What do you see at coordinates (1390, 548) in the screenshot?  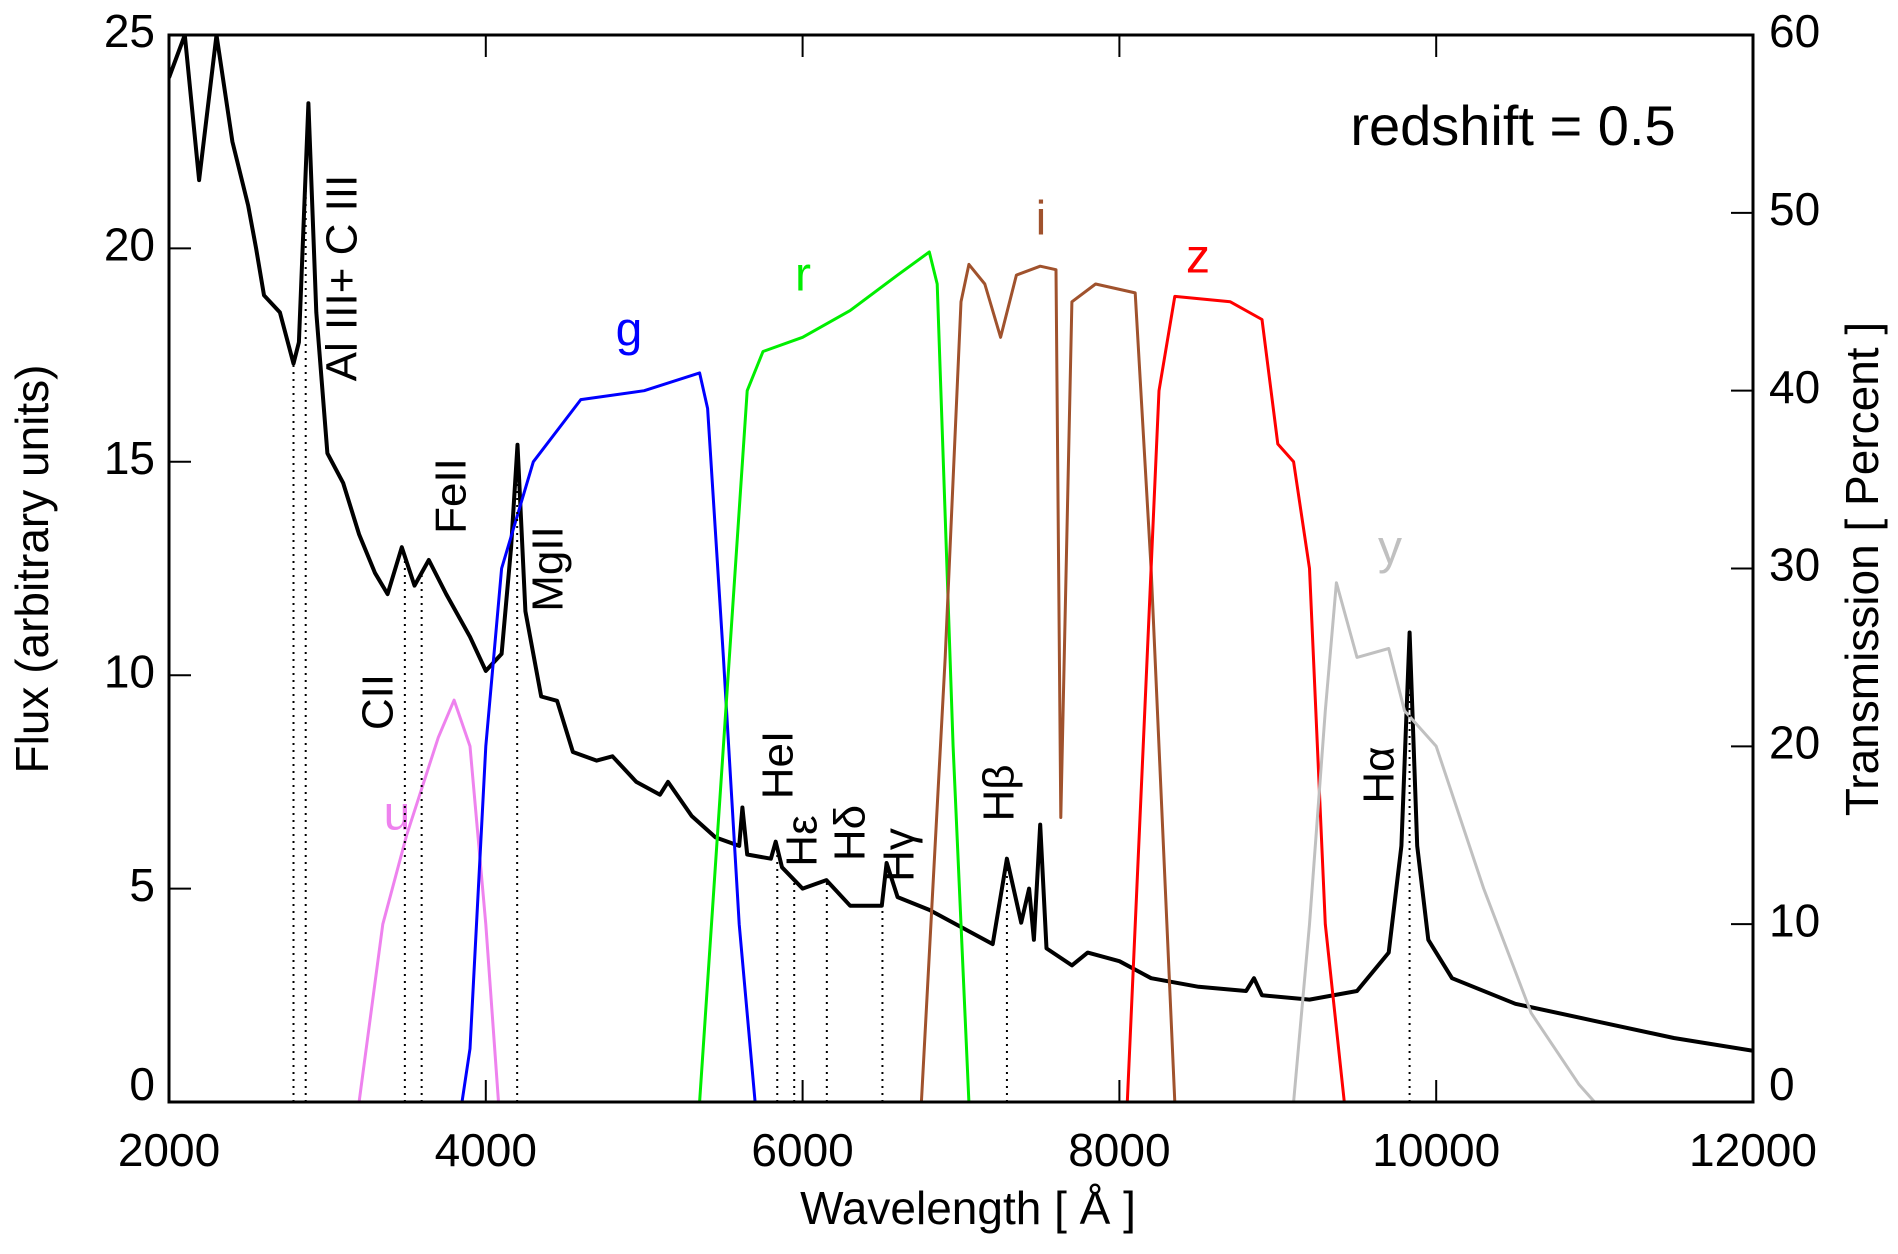 I see `filter-label: y` at bounding box center [1390, 548].